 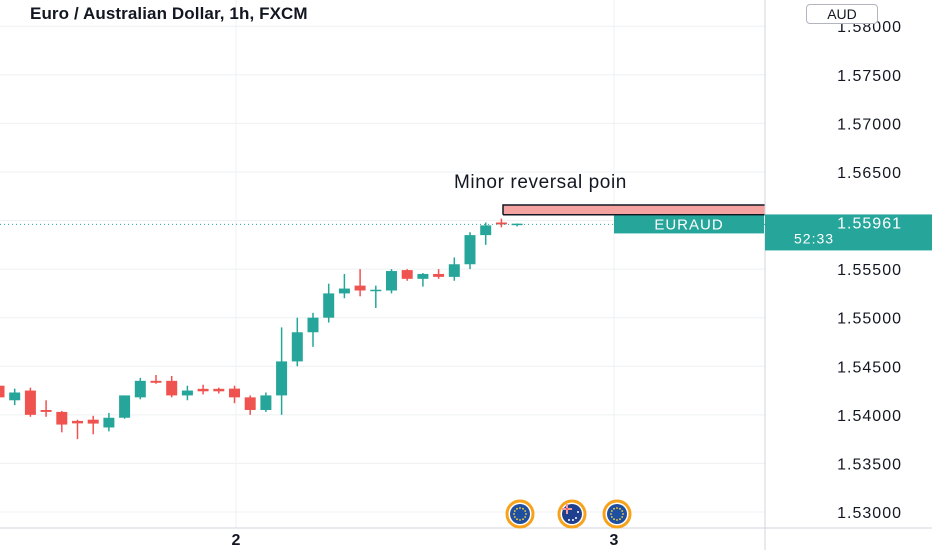 I want to click on countdown-value: 52:33, so click(x=814, y=238).